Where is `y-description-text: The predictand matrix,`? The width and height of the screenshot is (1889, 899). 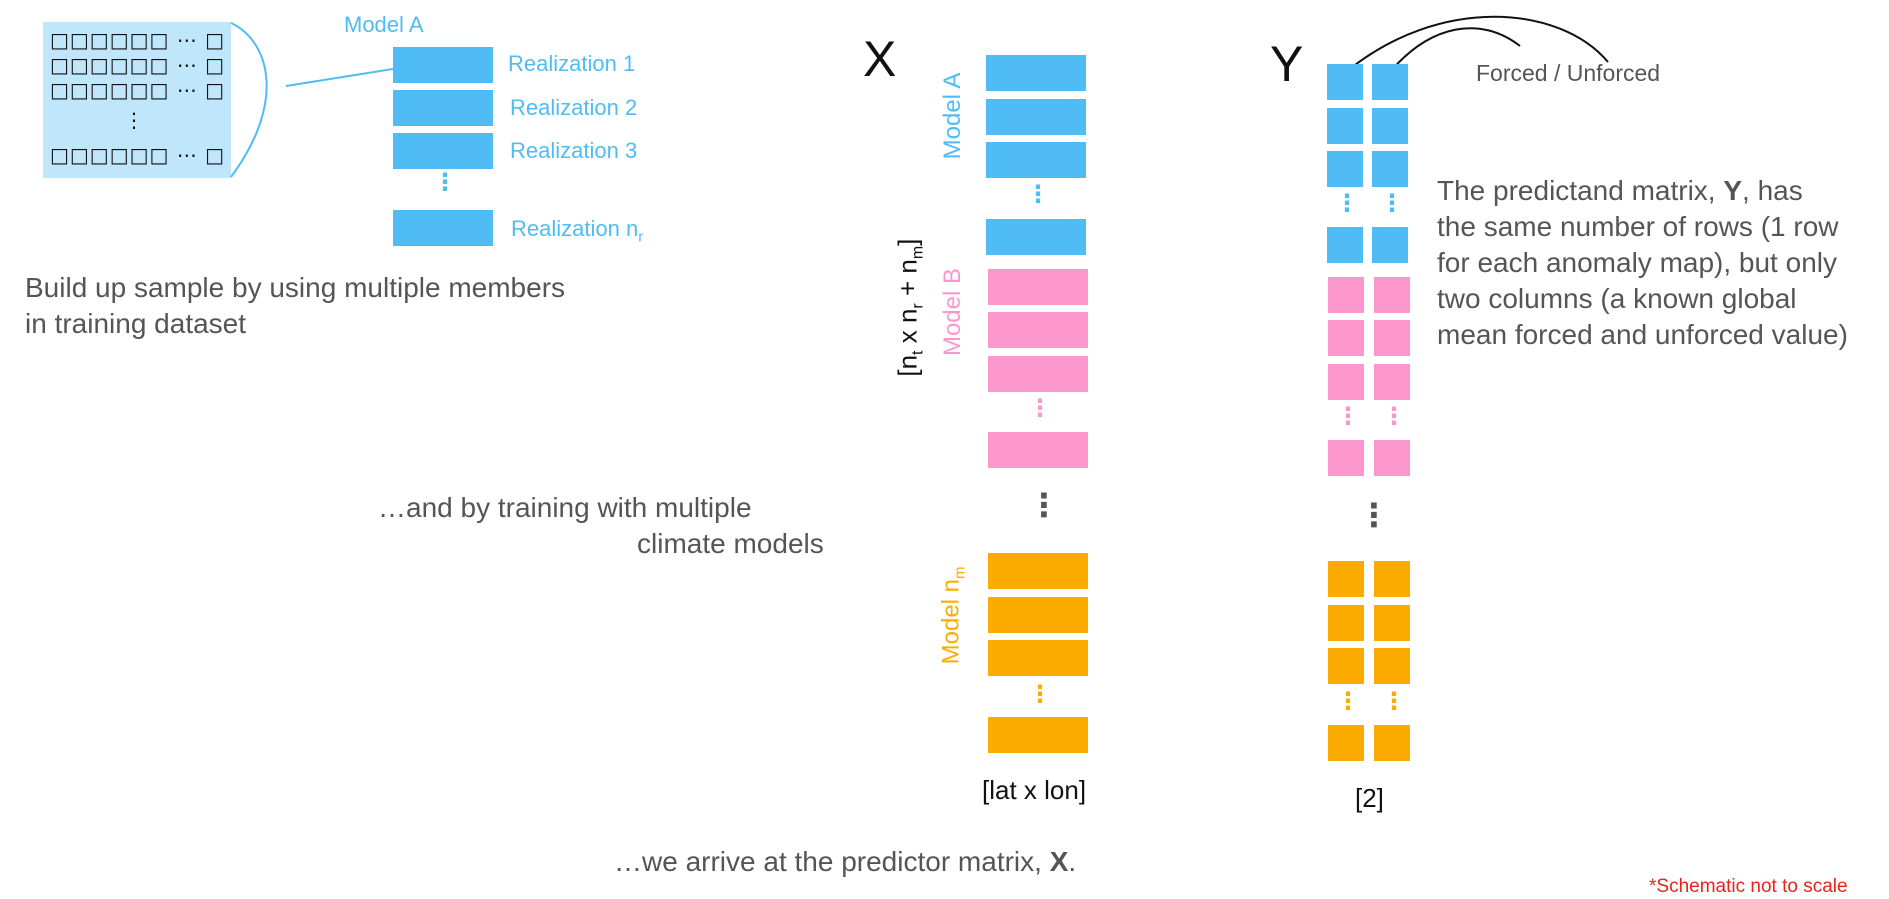 y-description-text: The predictand matrix, is located at coordinates (1580, 190).